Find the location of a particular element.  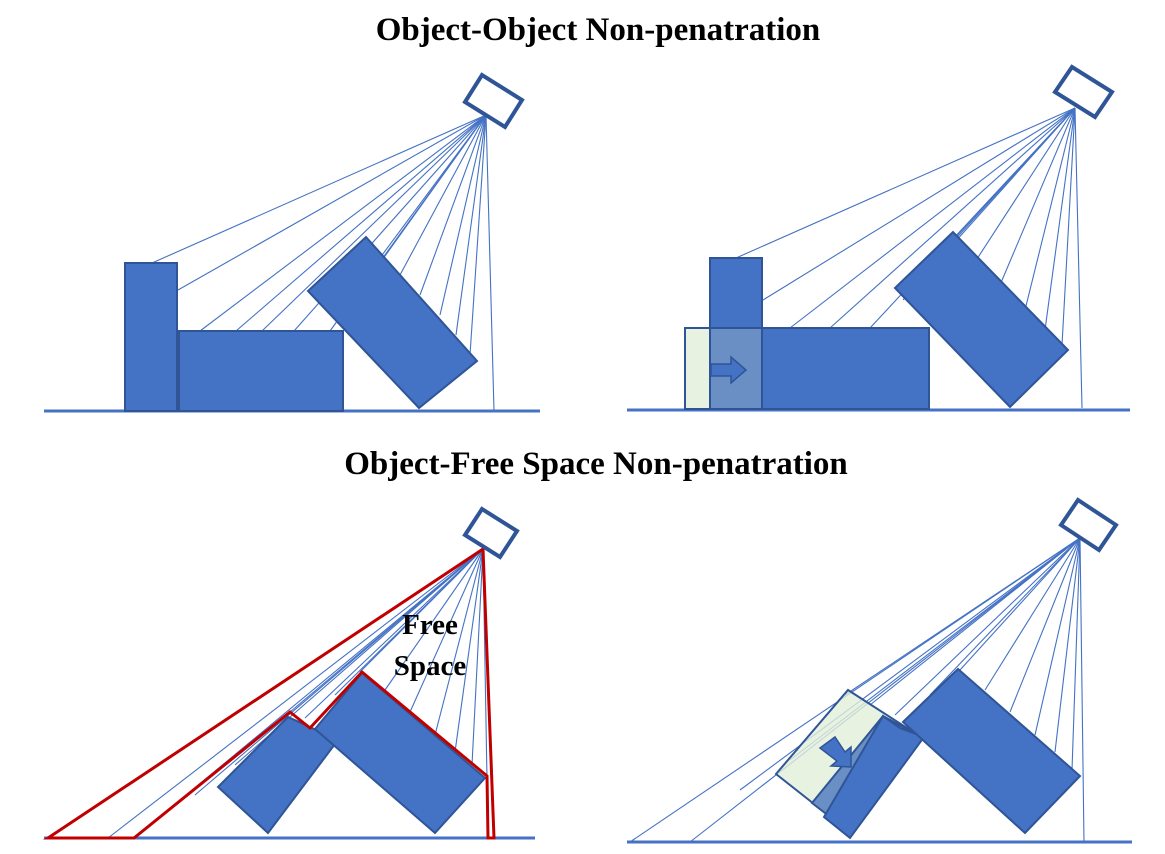

free-space-outline is located at coordinates (269, 693).